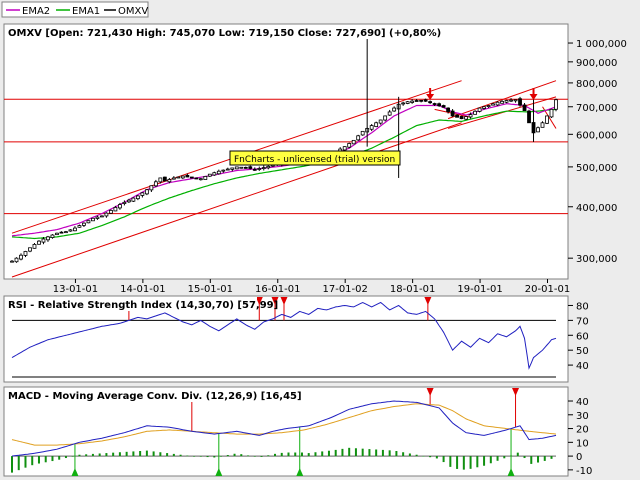 This screenshot has width=640, height=480. I want to click on macd-sell-marker, so click(516, 392).